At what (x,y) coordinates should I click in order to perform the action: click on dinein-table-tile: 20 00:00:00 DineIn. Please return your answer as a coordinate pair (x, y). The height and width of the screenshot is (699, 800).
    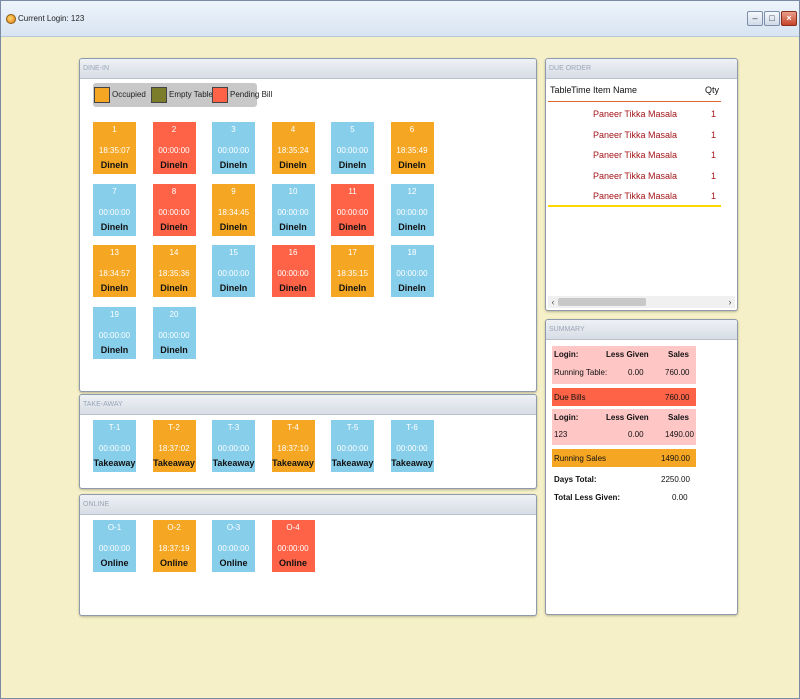
    Looking at the image, I should click on (174, 332).